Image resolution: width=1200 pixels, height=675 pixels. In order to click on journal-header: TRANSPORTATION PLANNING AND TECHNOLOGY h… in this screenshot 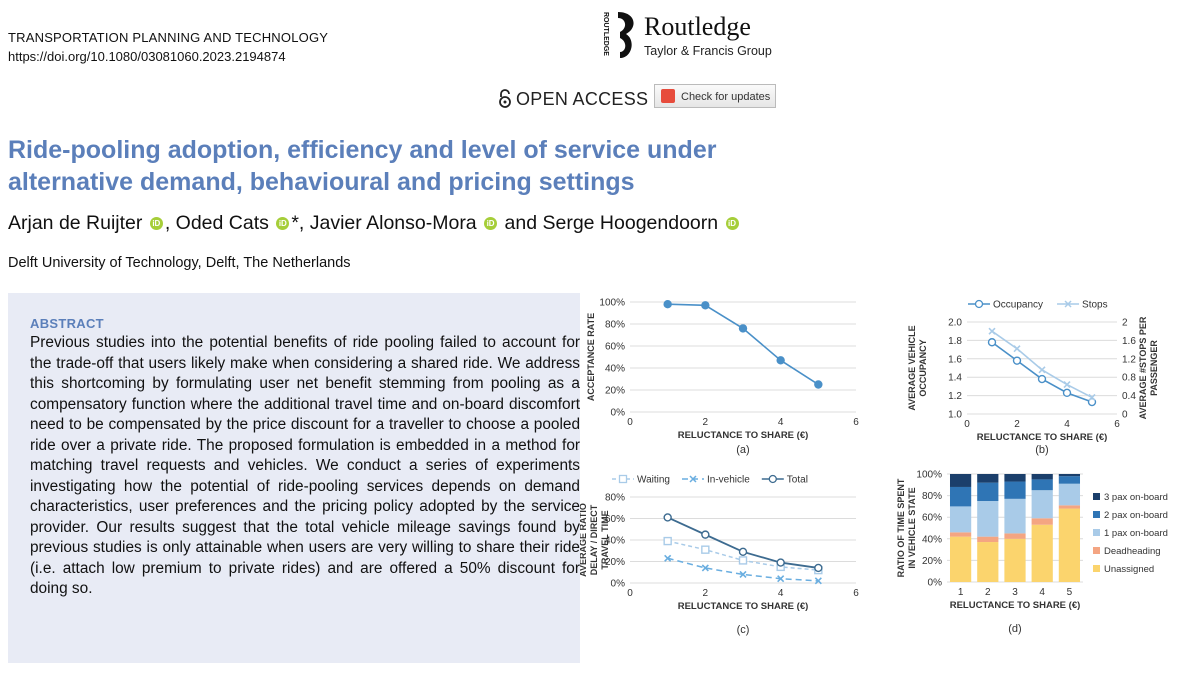, I will do `click(168, 47)`.